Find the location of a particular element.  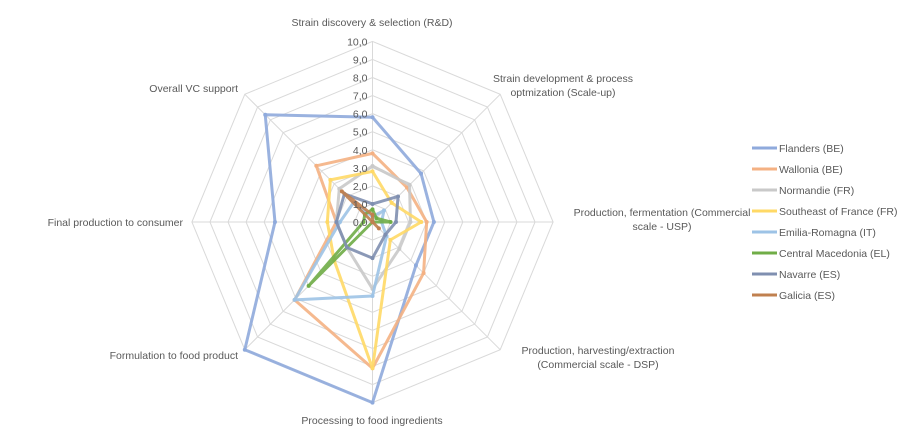

legend-item: Wallonia (BE) is located at coordinates (797, 170).